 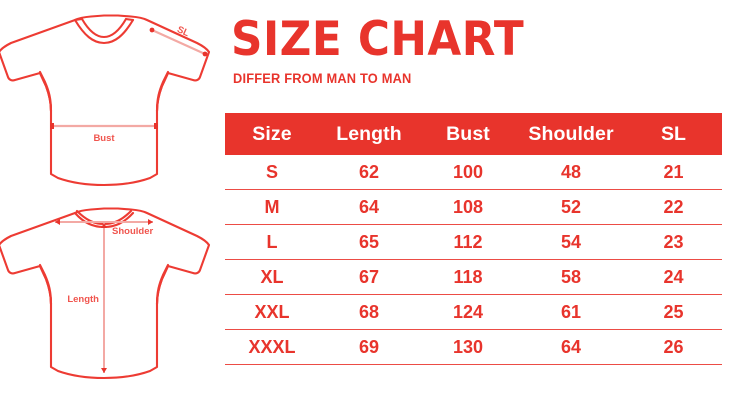 I want to click on cell-length: 69, so click(x=369, y=347).